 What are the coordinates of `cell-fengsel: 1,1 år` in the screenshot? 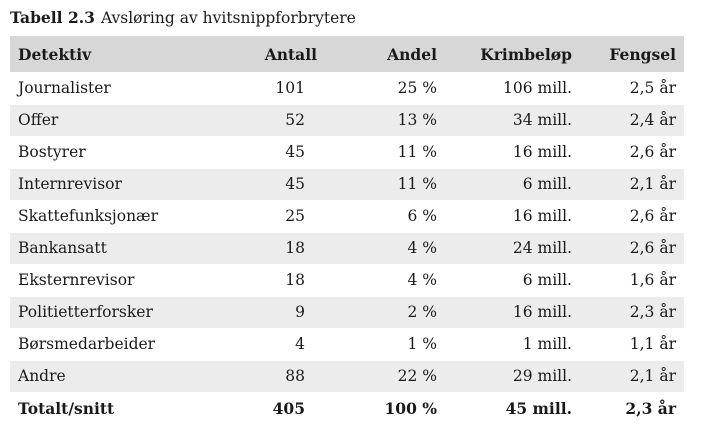 It's located at (632, 344).